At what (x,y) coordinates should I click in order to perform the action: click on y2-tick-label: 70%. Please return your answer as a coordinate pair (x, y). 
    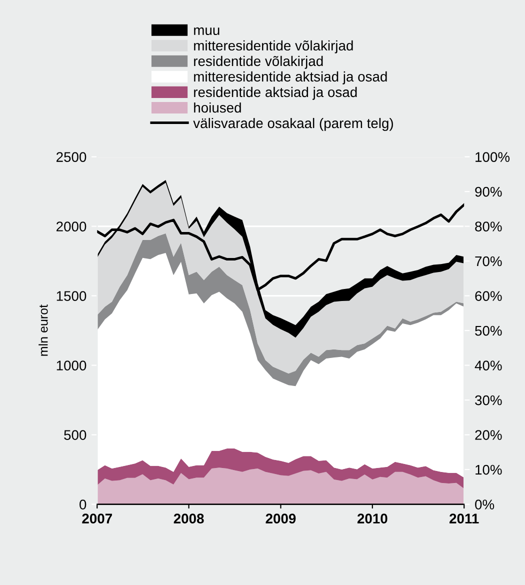
    Looking at the image, I should click on (488, 261).